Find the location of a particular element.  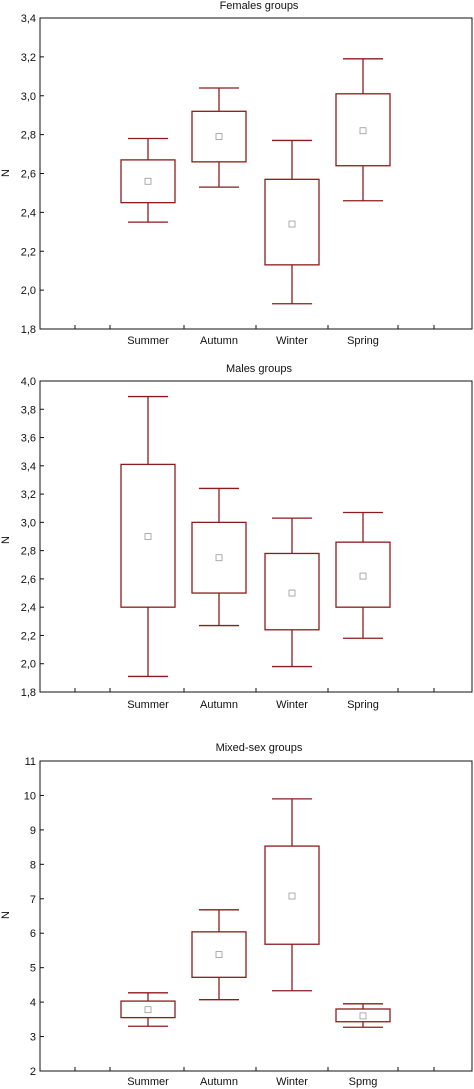

y-tick-label: 3,8 is located at coordinates (28, 410).